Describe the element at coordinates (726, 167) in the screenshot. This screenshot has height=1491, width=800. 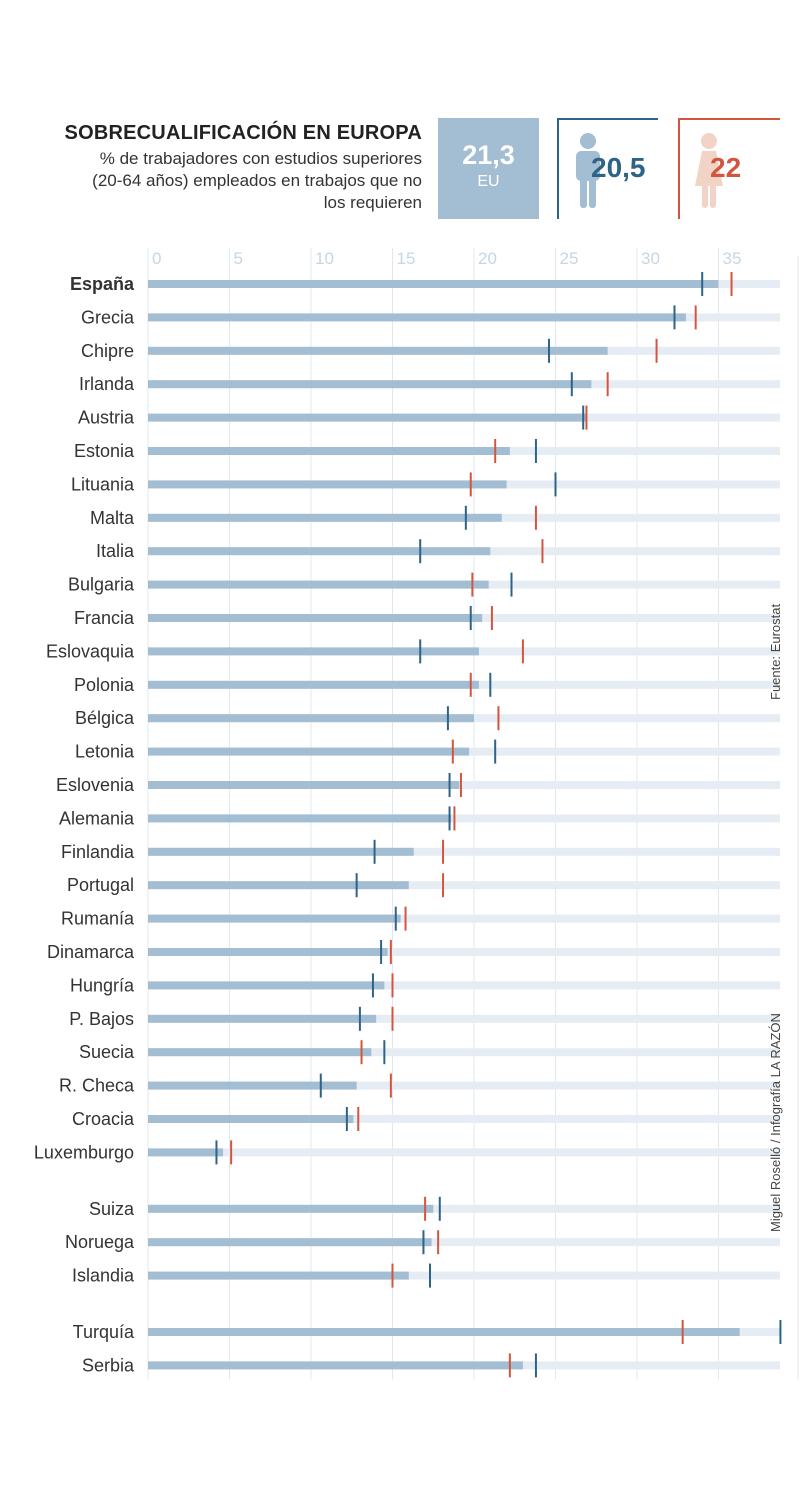
I see `women-average-value: 22` at that location.